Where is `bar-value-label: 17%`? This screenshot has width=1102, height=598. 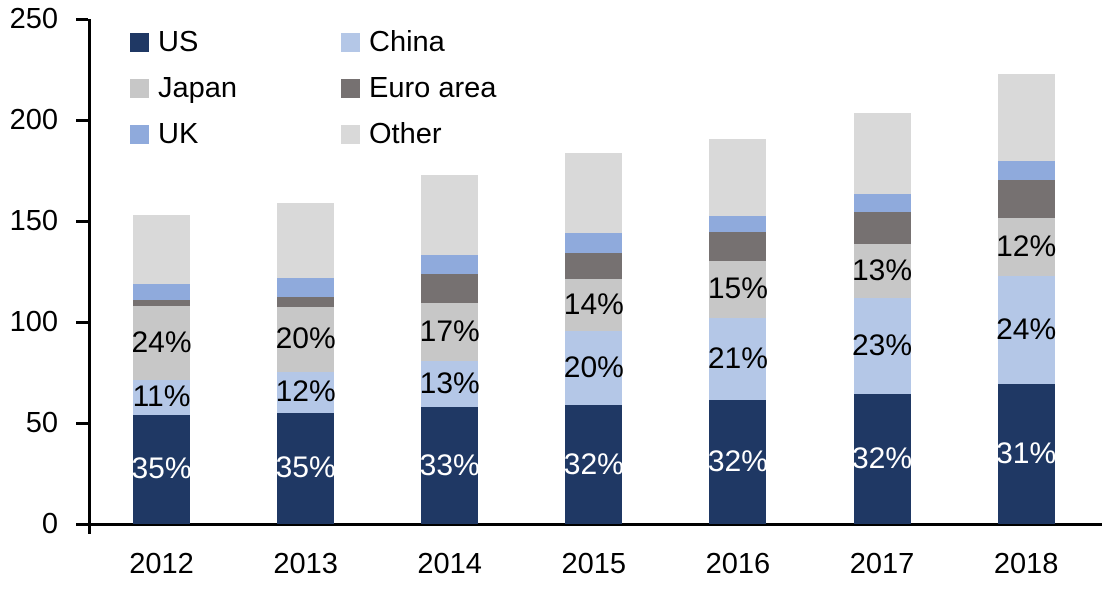
bar-value-label: 17% is located at coordinates (449, 331).